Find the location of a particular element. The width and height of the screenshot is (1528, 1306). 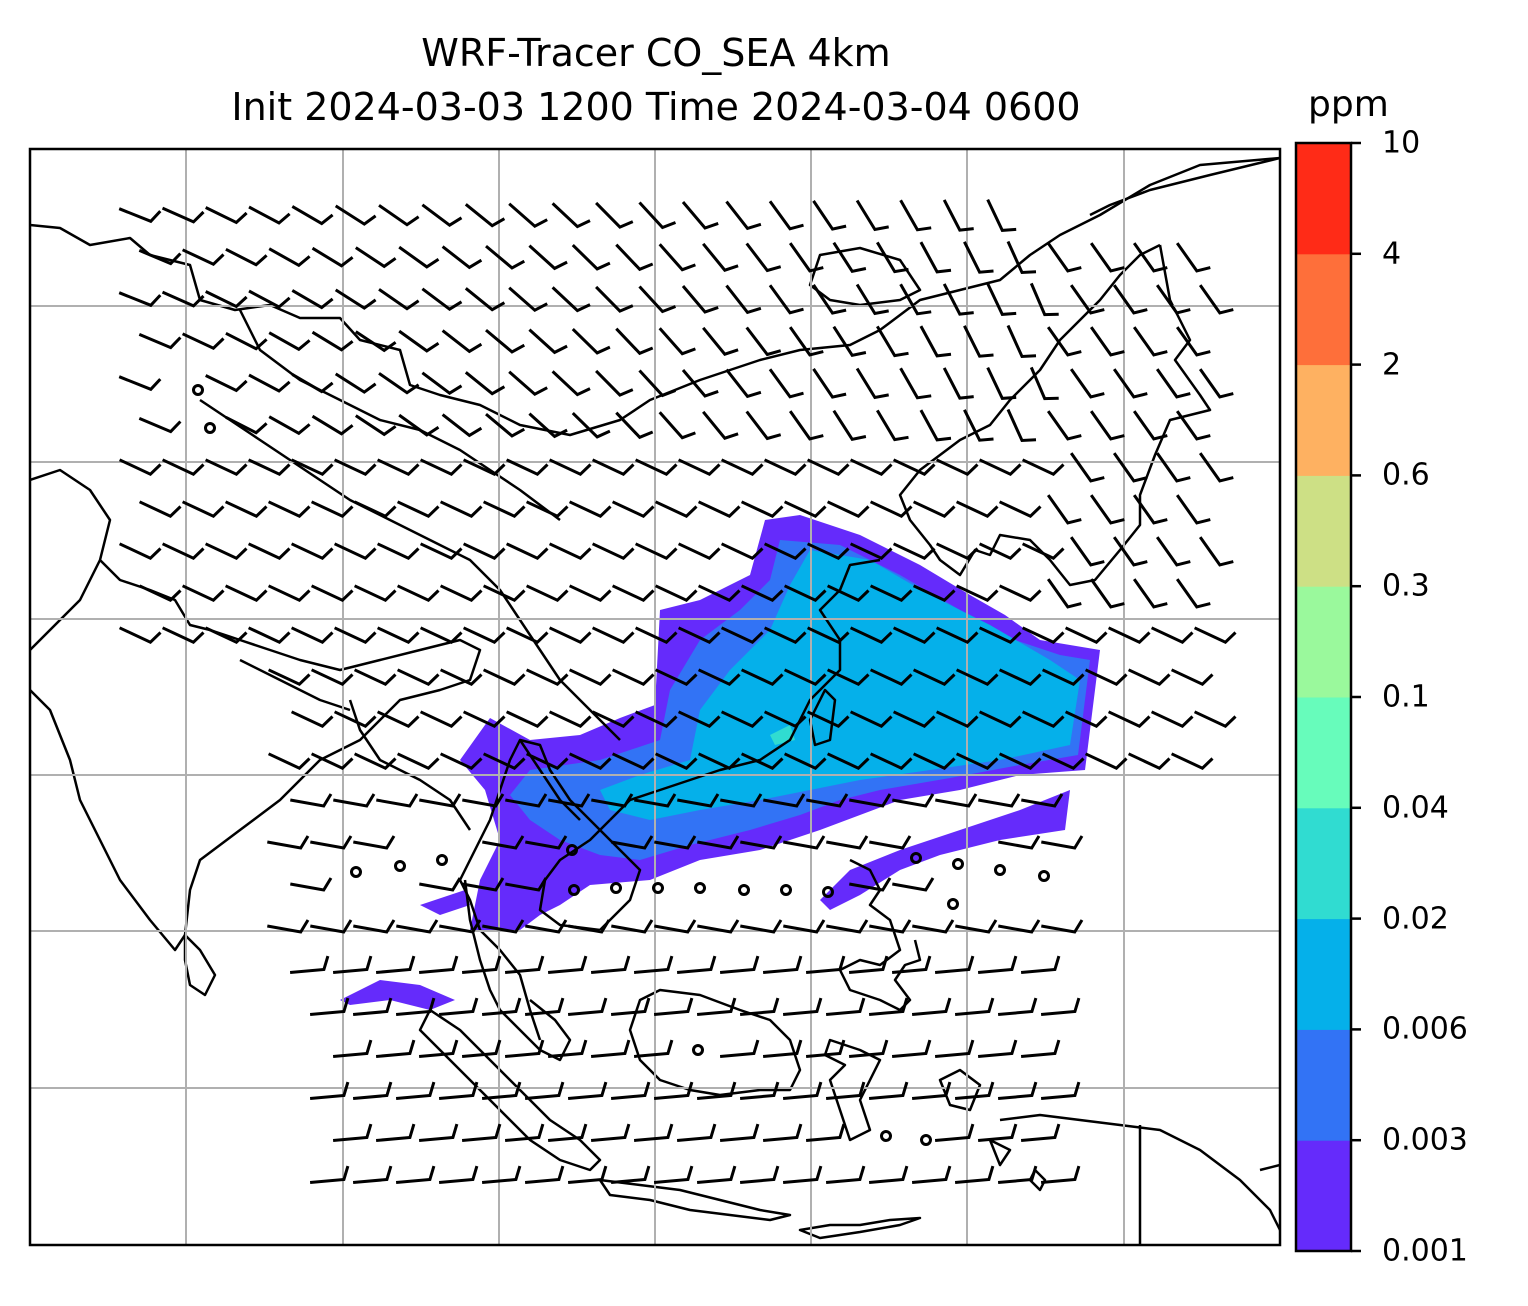

coast-sri-lanka is located at coordinates (200, 965).